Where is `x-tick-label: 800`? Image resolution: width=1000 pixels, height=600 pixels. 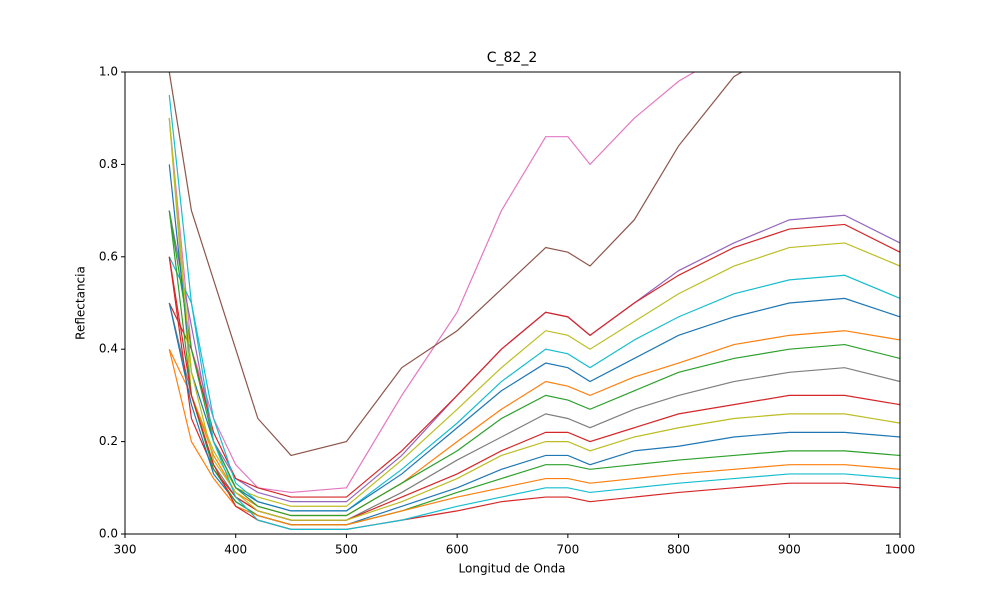 x-tick-label: 800 is located at coordinates (678, 550).